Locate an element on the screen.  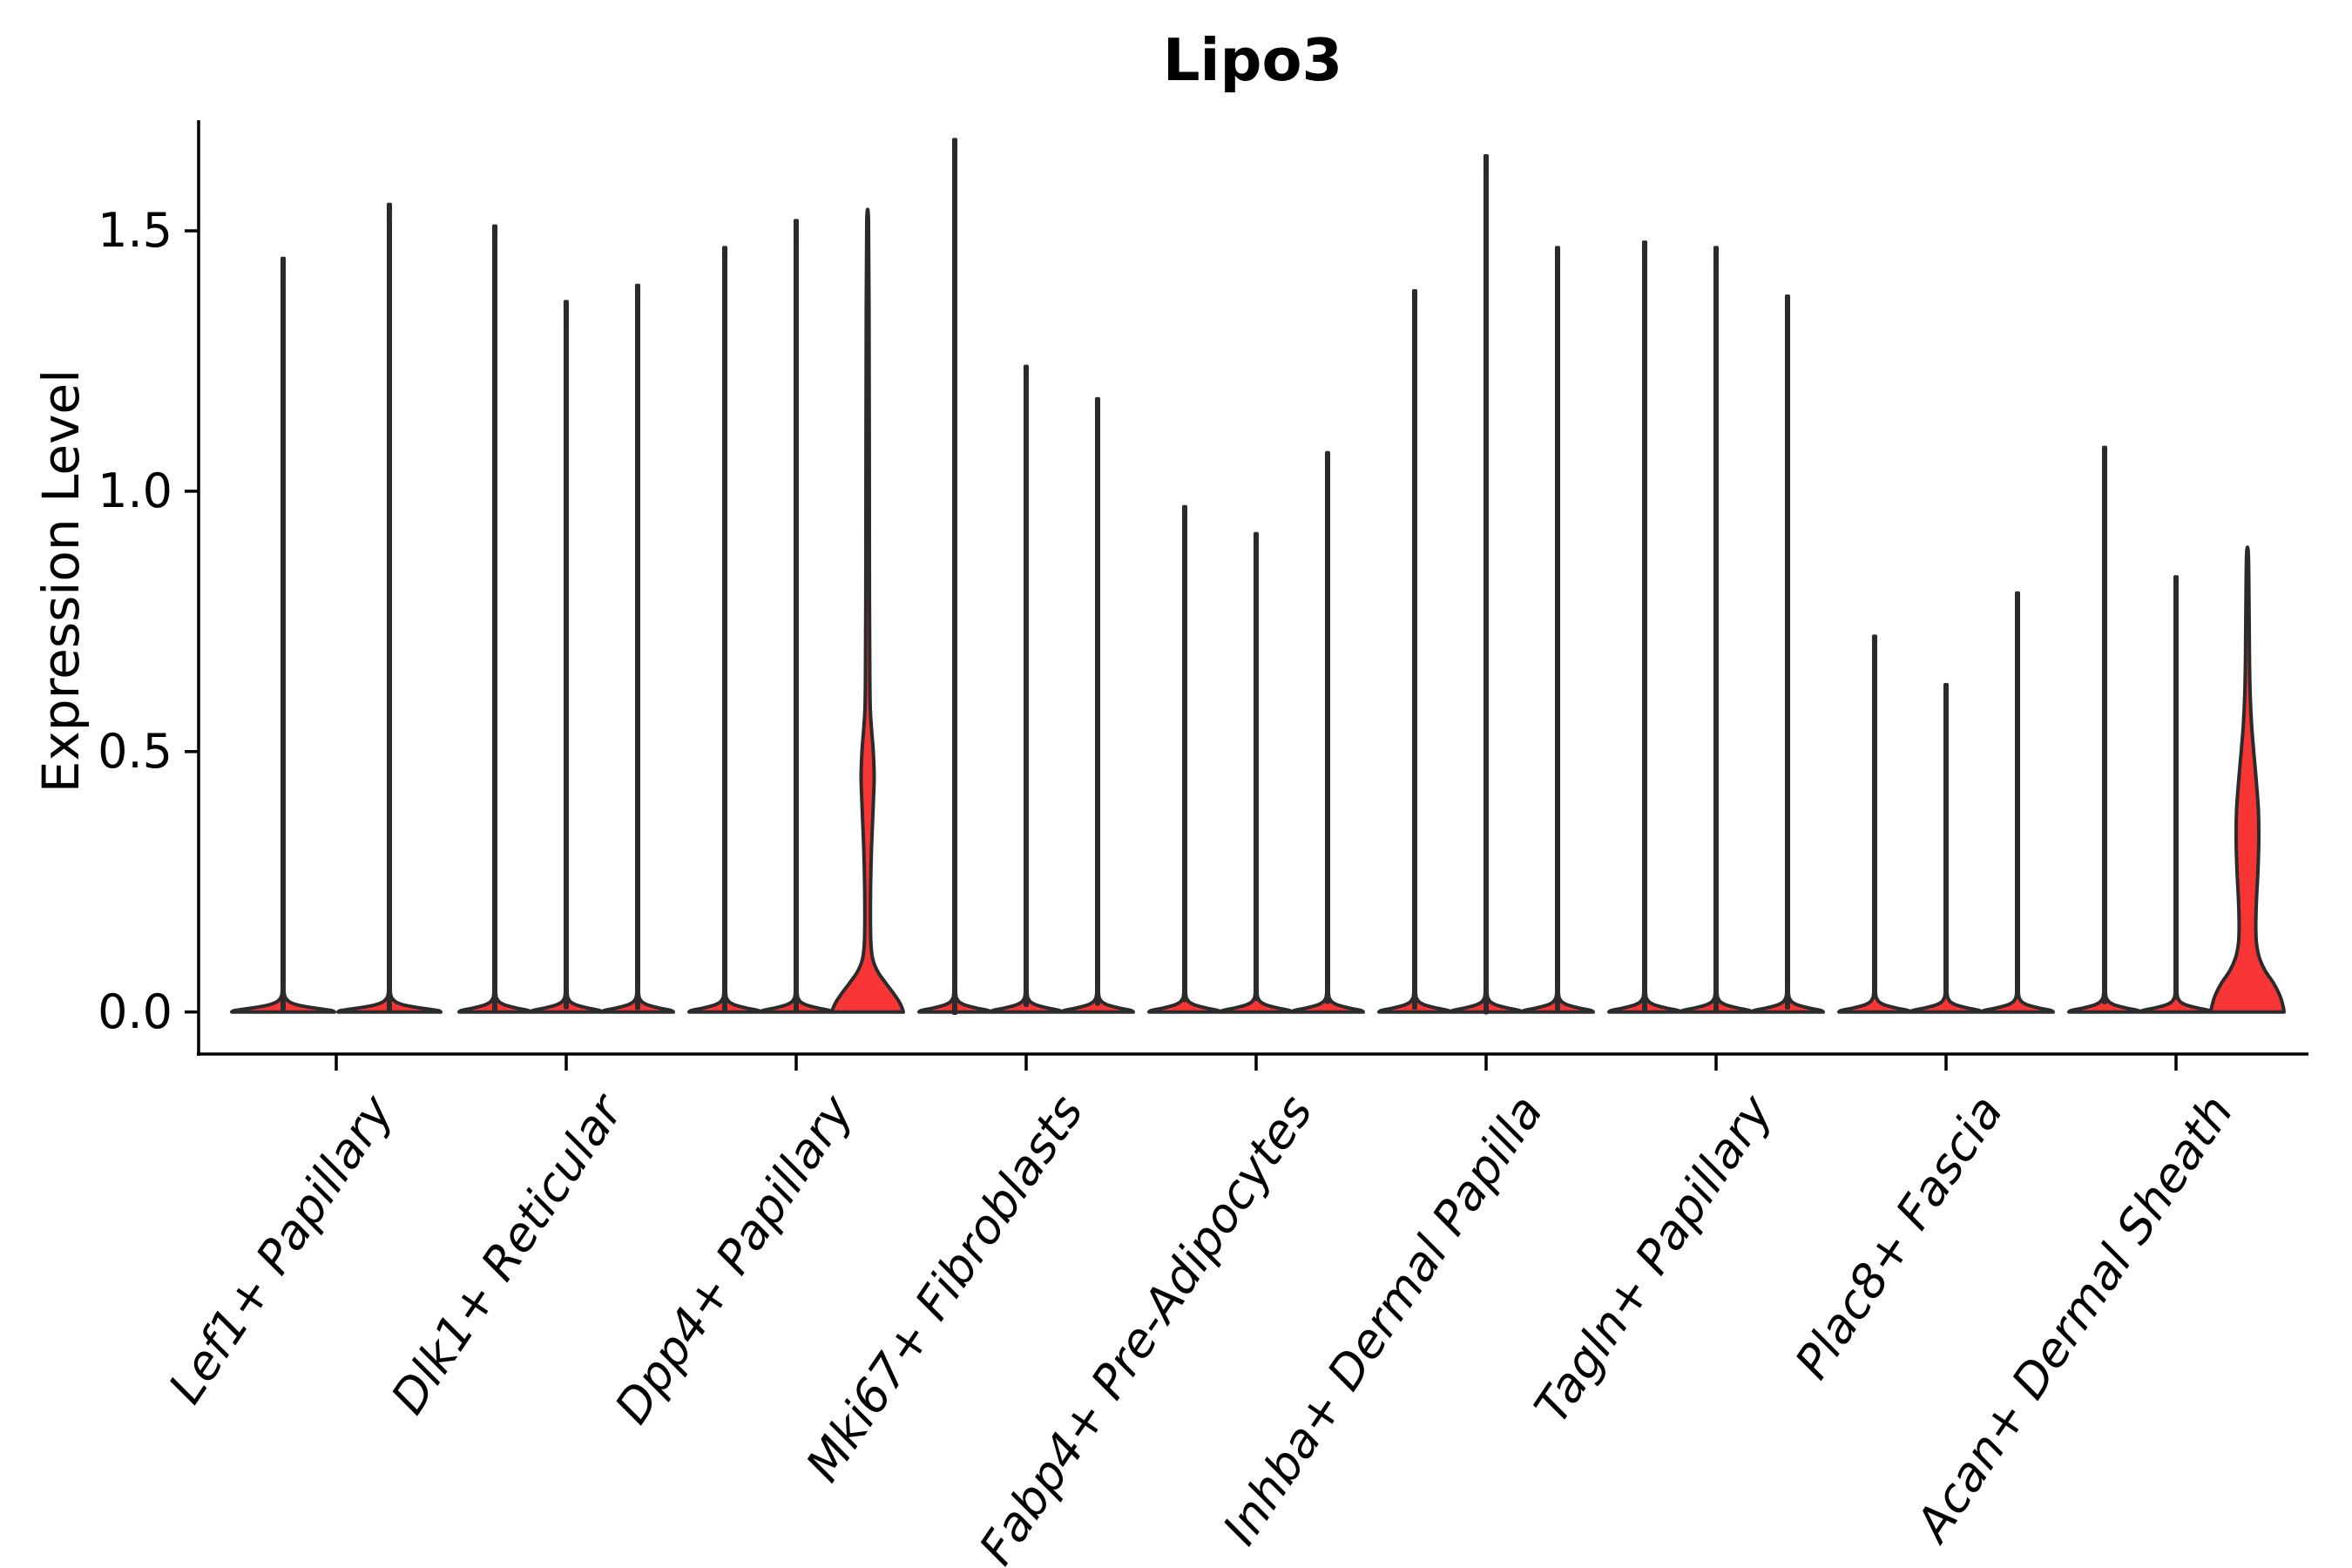
y-tick-label-1.5: 1.5 is located at coordinates (135, 230).